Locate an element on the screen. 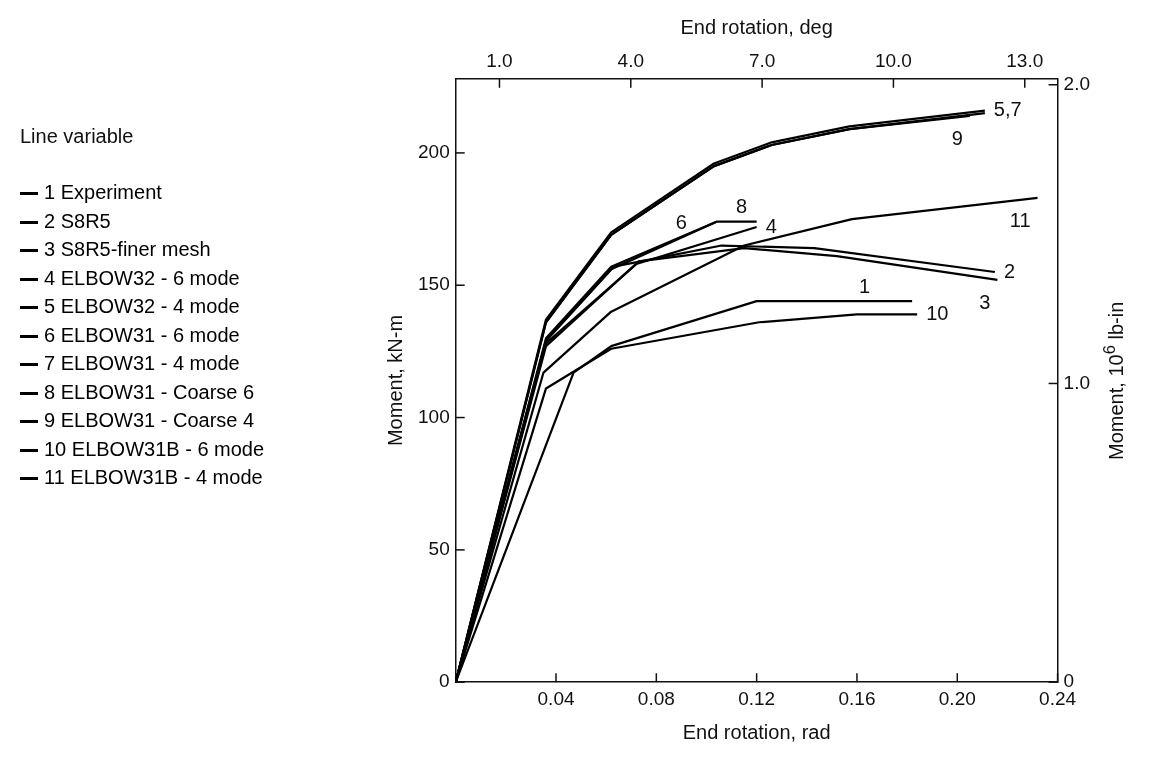 This screenshot has width=1149, height=765. legend-label: 2 S8R5 is located at coordinates (77, 220).